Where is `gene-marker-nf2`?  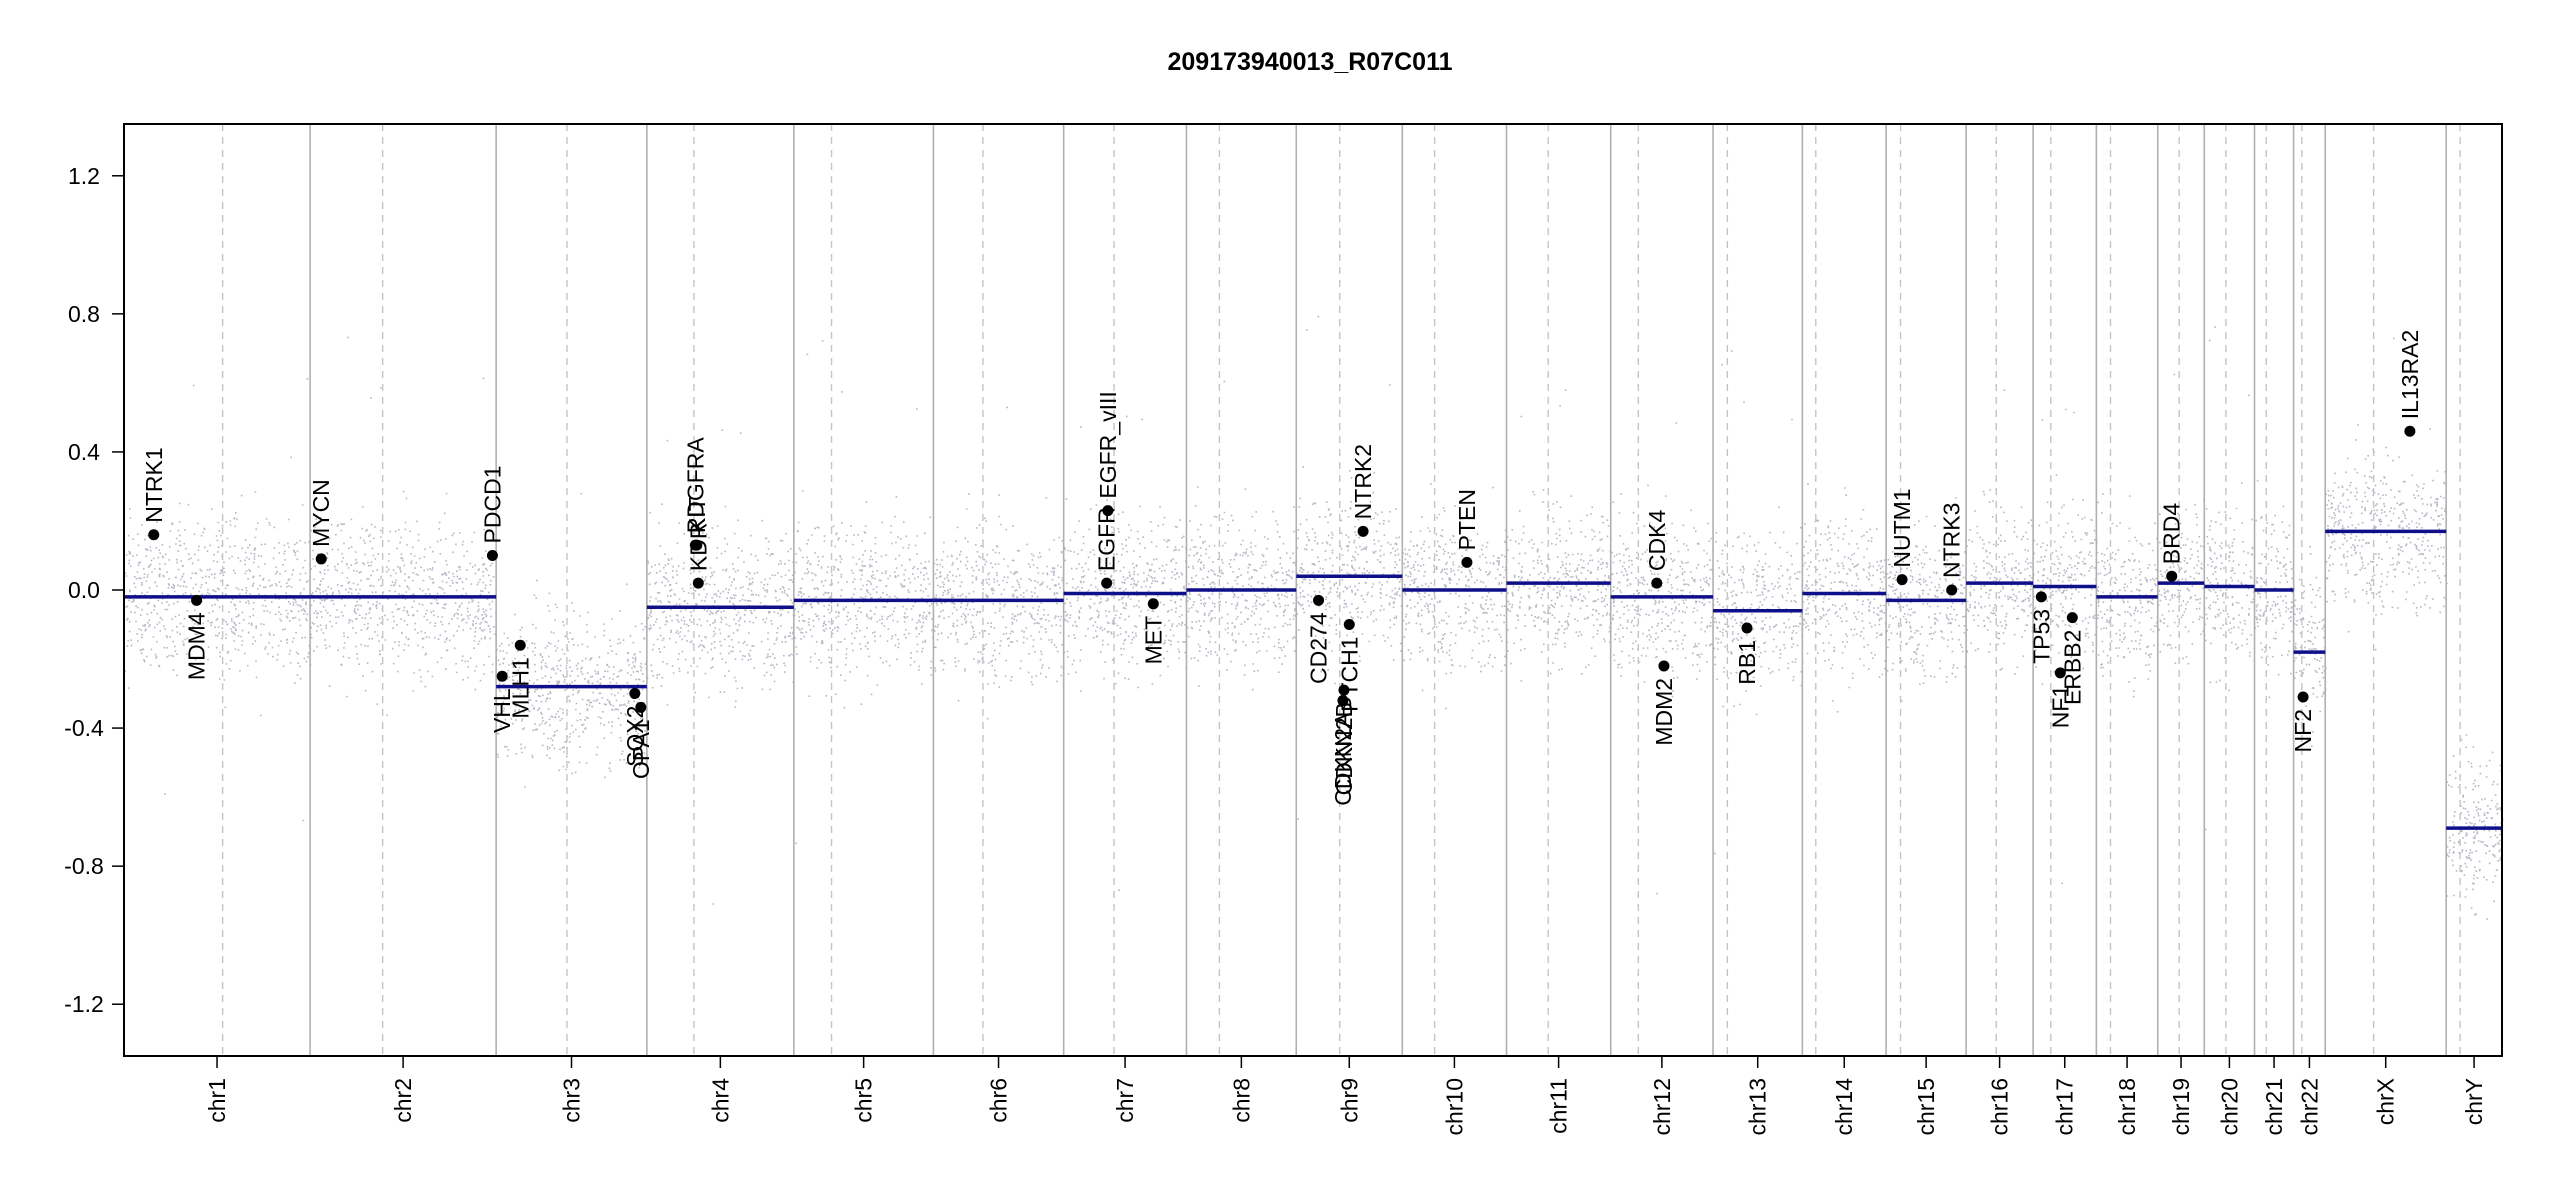
gene-marker-nf2 is located at coordinates (2303, 697).